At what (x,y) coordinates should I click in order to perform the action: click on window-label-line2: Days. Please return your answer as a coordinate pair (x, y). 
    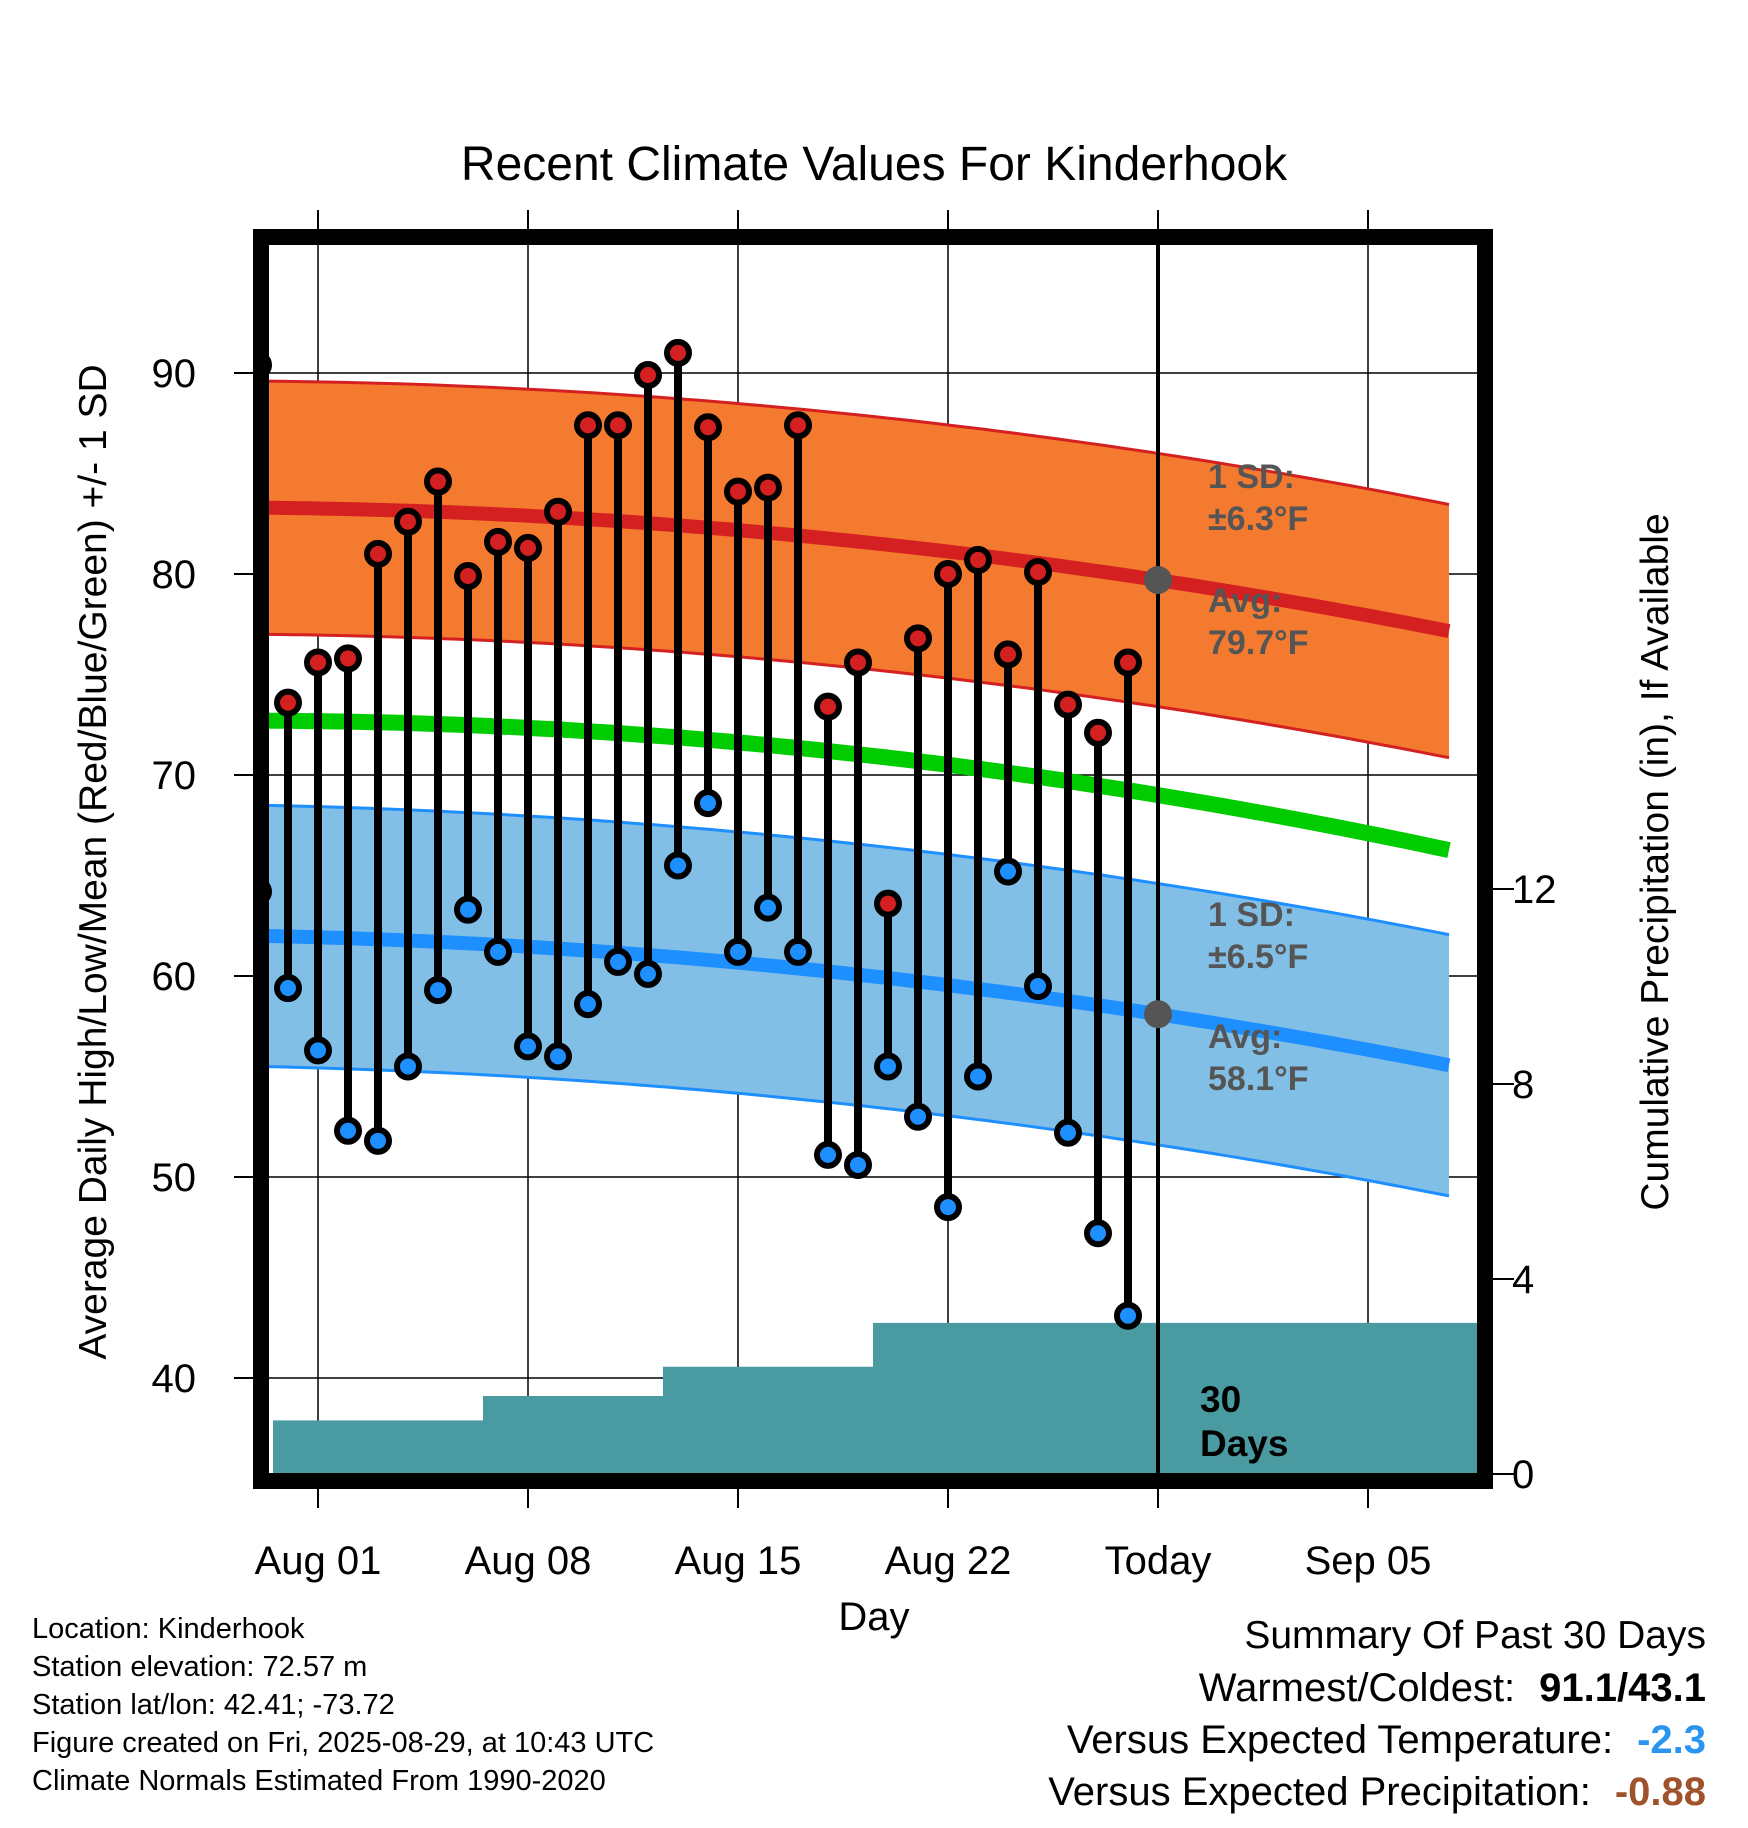
    Looking at the image, I should click on (1244, 1443).